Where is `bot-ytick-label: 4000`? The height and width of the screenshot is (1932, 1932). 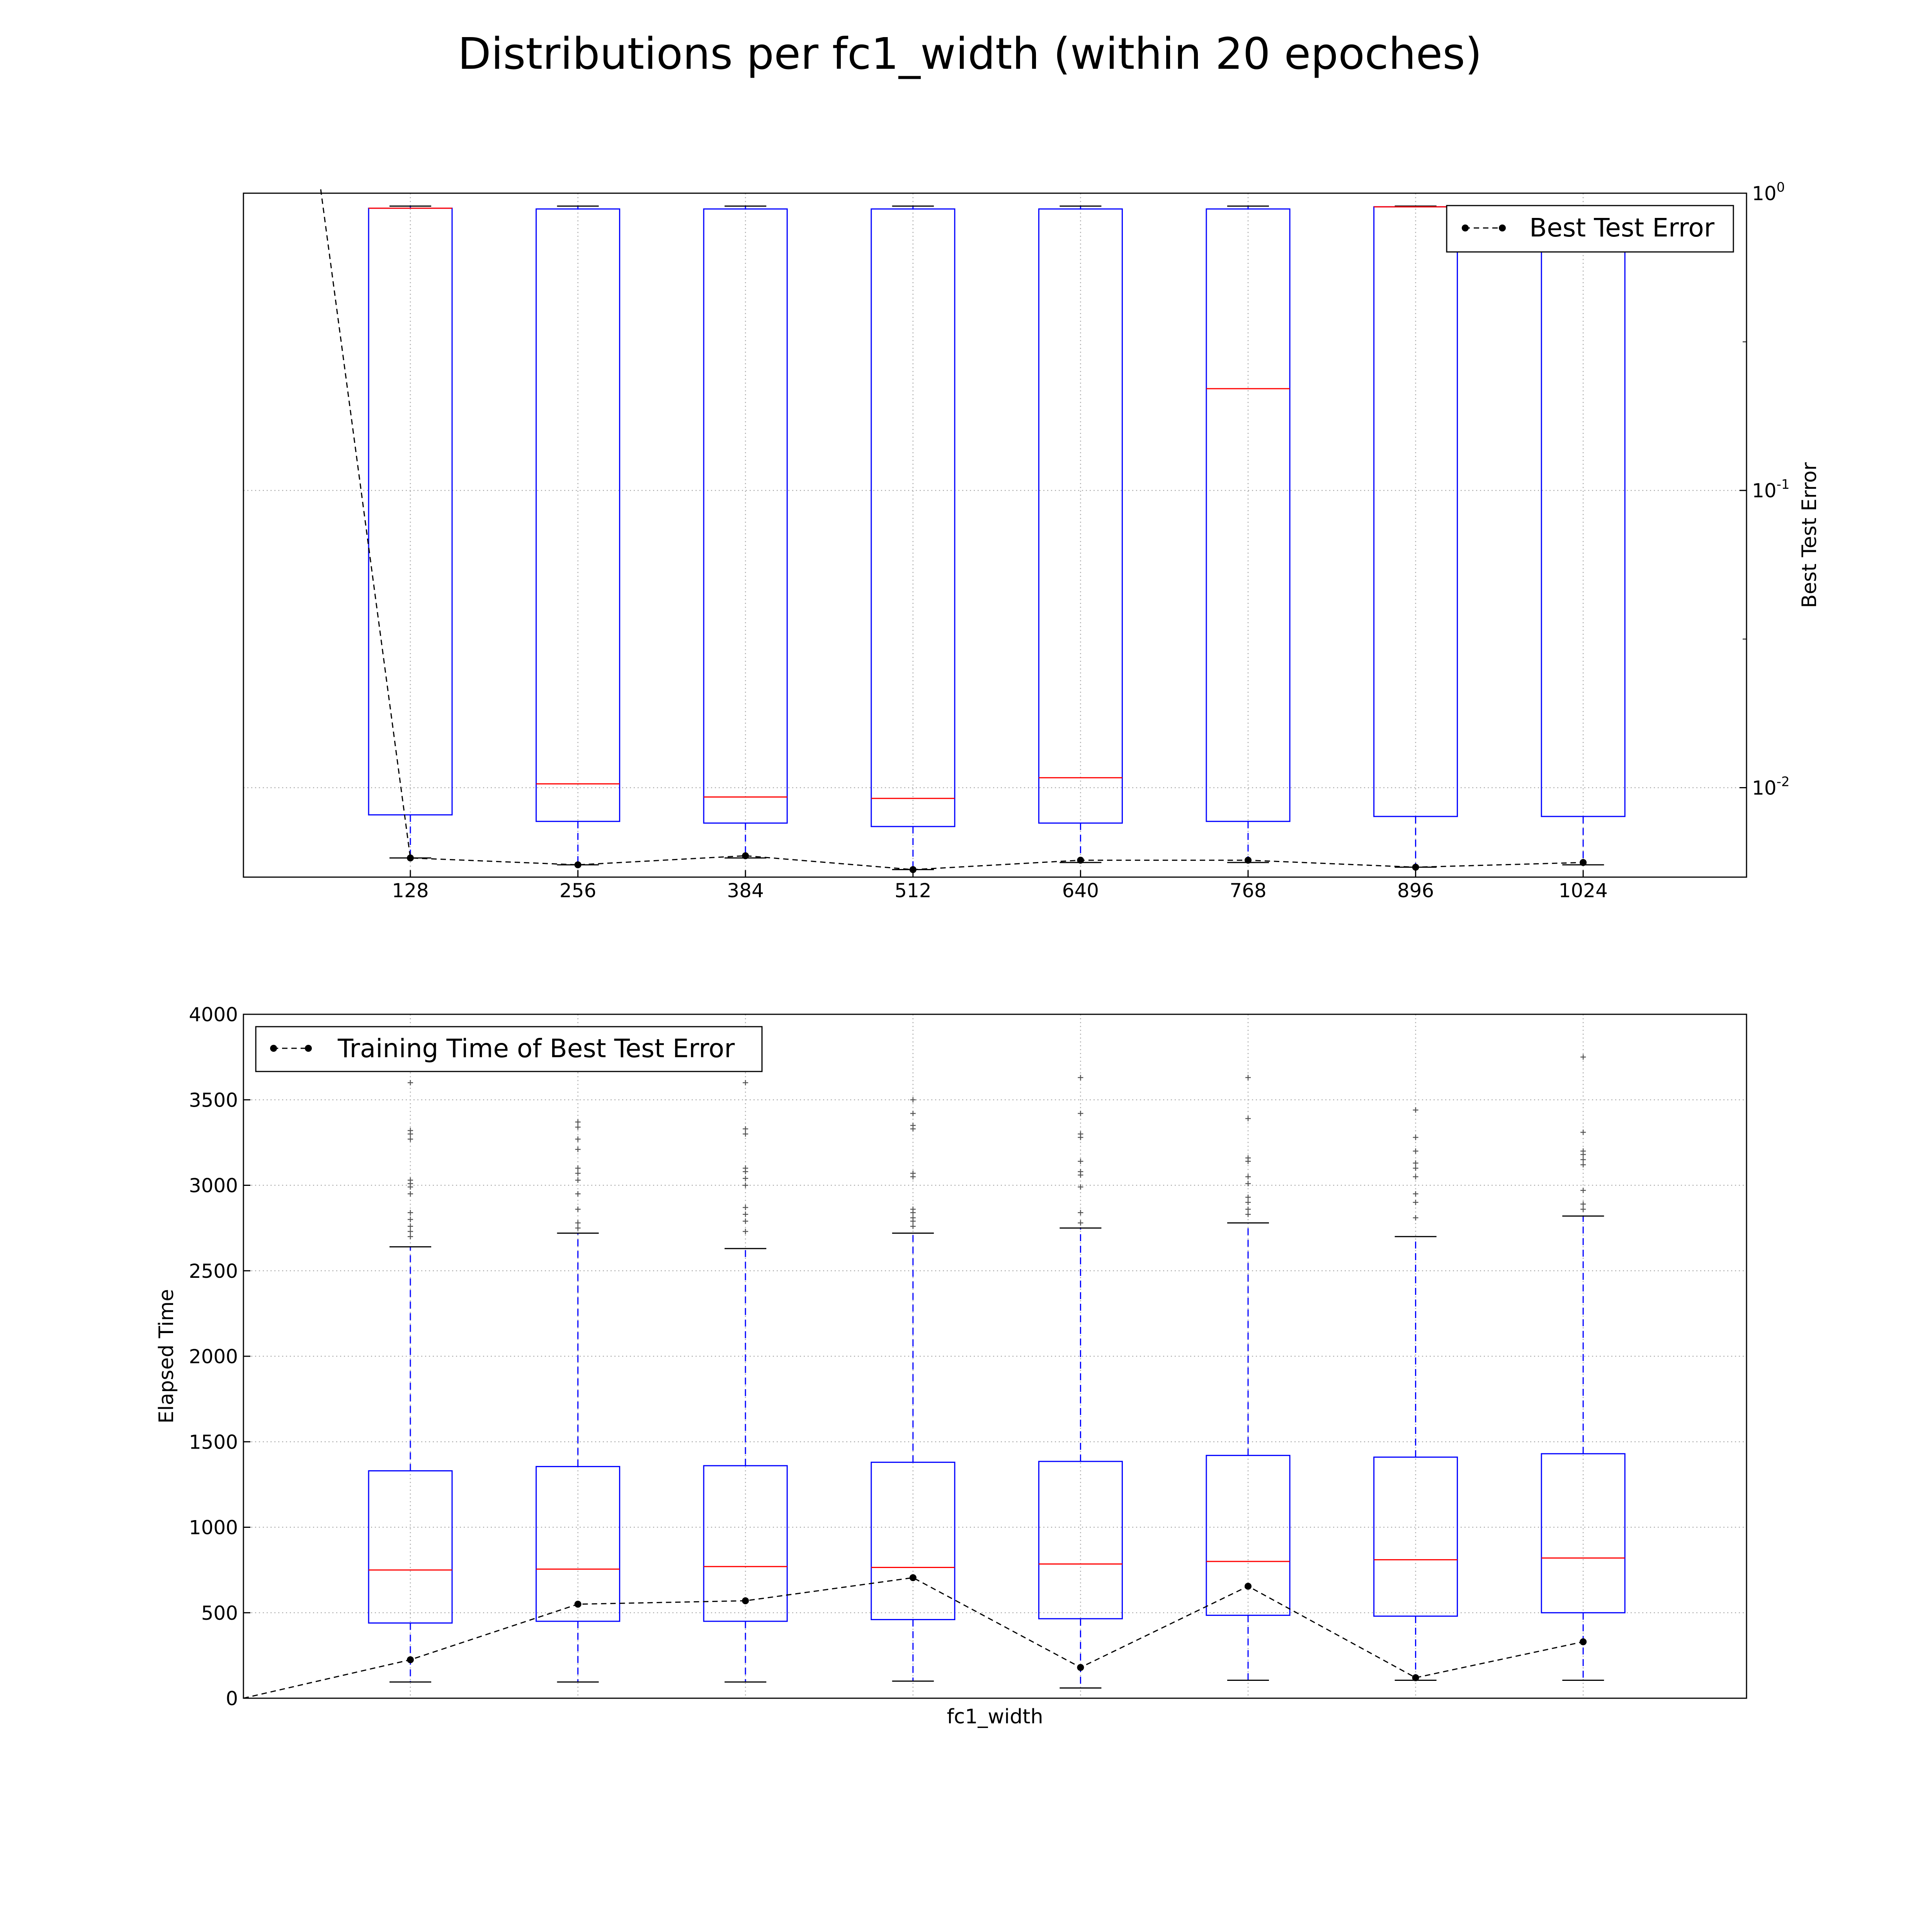
bot-ytick-label: 4000 is located at coordinates (214, 1014).